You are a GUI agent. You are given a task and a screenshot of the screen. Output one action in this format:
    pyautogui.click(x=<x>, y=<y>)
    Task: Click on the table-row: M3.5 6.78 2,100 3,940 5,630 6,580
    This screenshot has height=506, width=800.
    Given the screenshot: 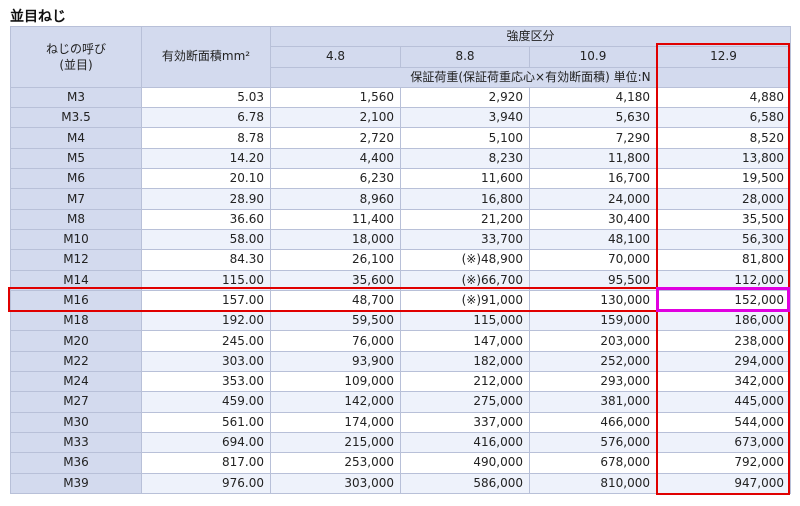 What is the action you would take?
    pyautogui.click(x=401, y=118)
    